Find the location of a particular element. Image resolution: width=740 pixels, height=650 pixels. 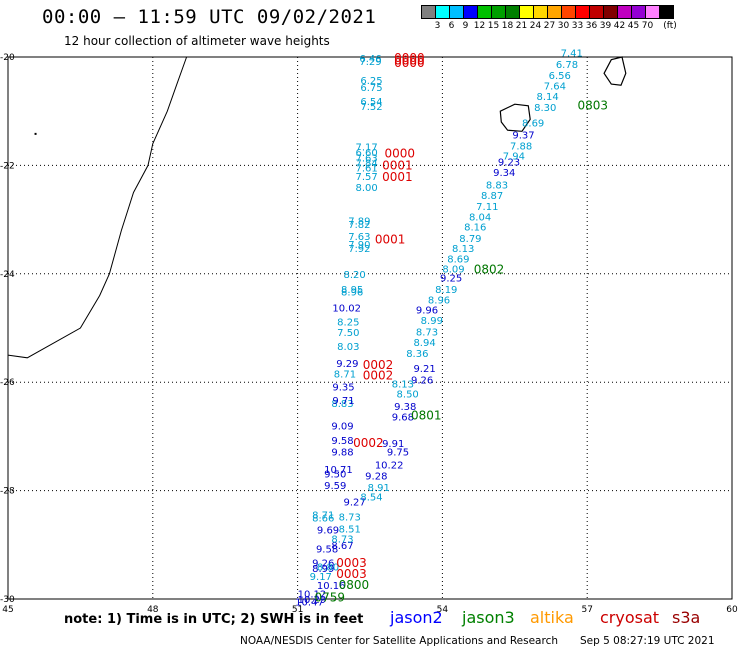

wave-height-label: 7.61 is located at coordinates (367, 169).